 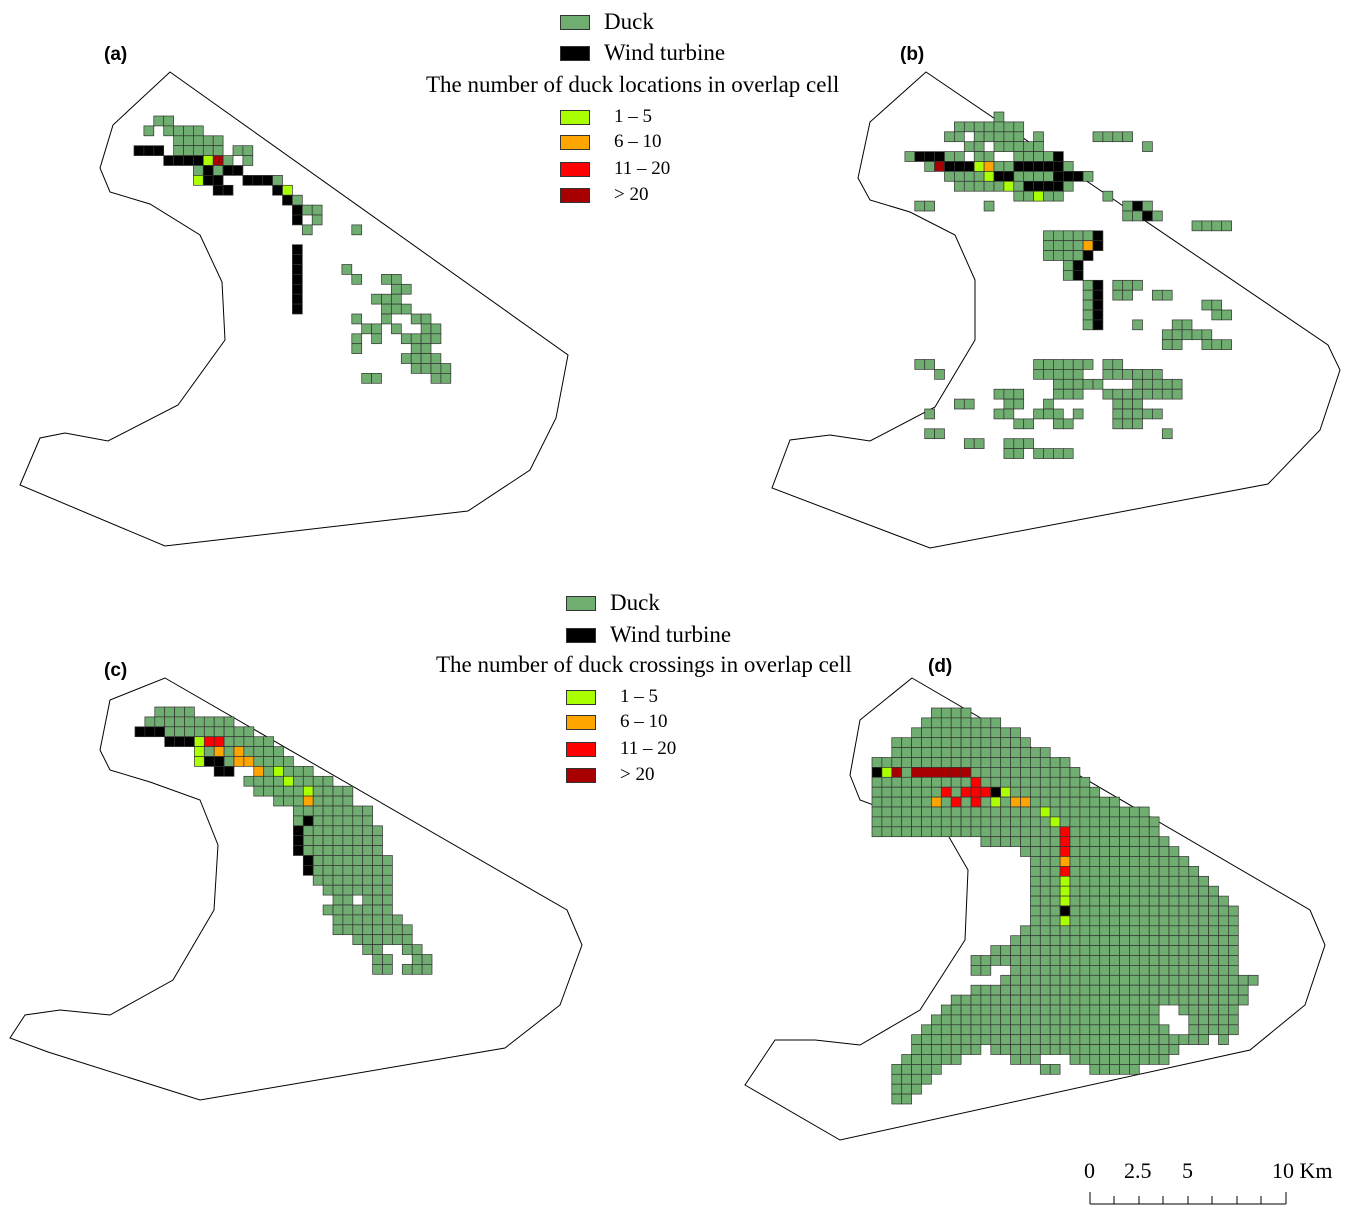 I want to click on scale-label-5: 5, so click(x=1187, y=1170).